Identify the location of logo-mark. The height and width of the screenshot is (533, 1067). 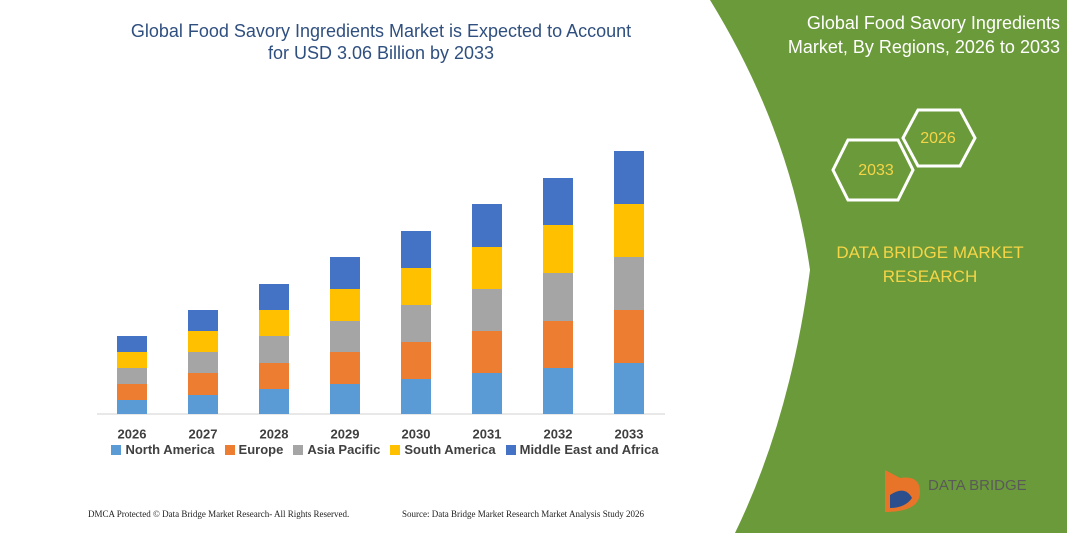
(901, 499).